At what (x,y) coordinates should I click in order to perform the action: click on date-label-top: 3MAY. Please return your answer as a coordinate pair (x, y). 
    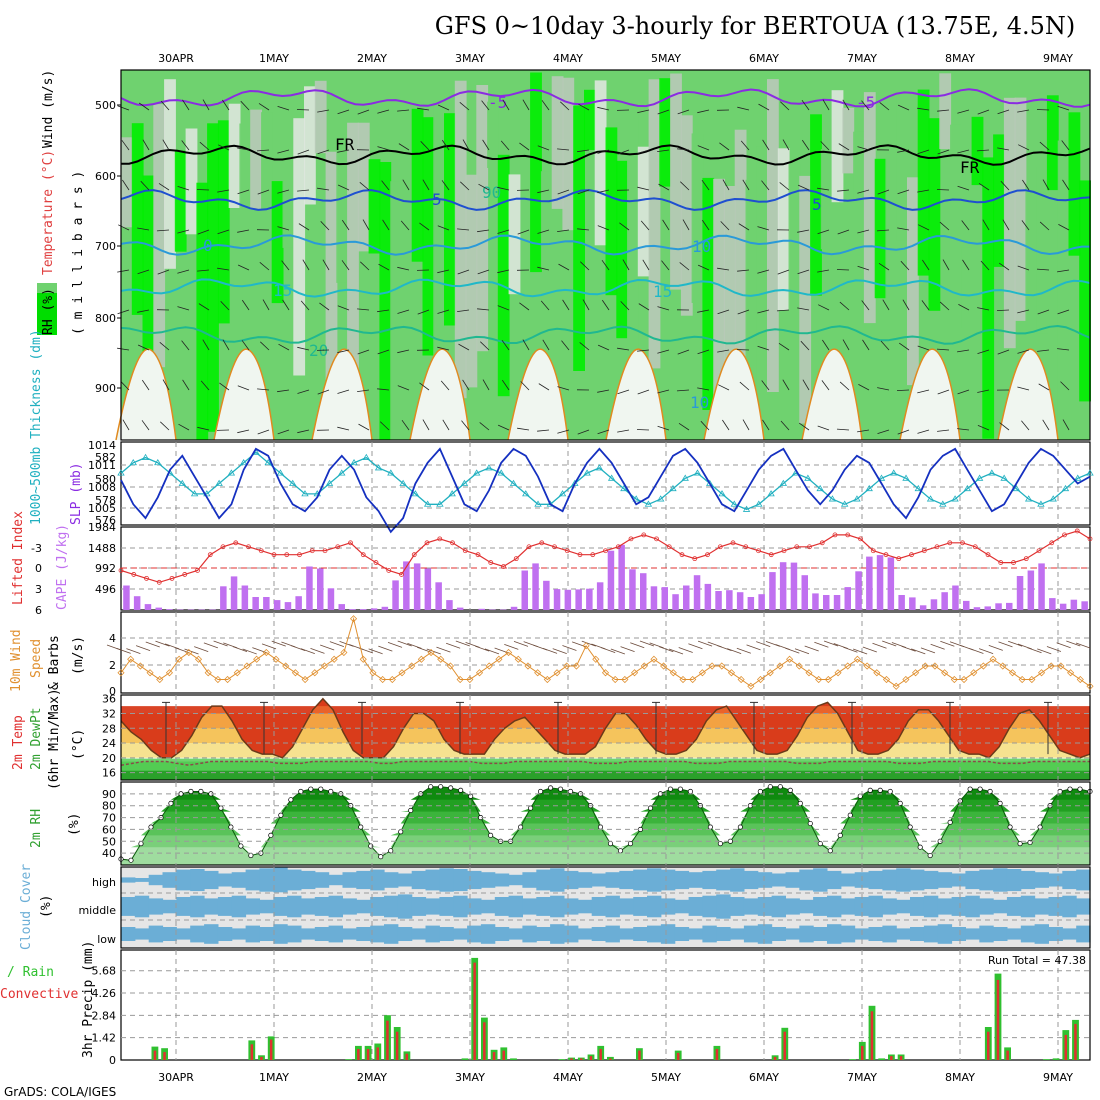
    Looking at the image, I should click on (470, 58).